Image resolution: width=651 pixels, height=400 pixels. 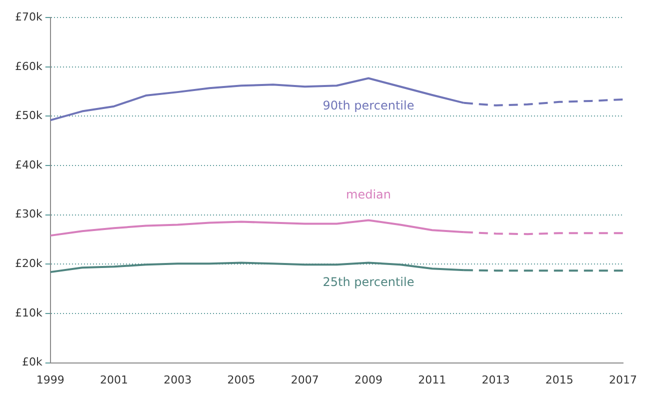 What do you see at coordinates (28, 66) in the screenshot?
I see `y-tick-label: £60k` at bounding box center [28, 66].